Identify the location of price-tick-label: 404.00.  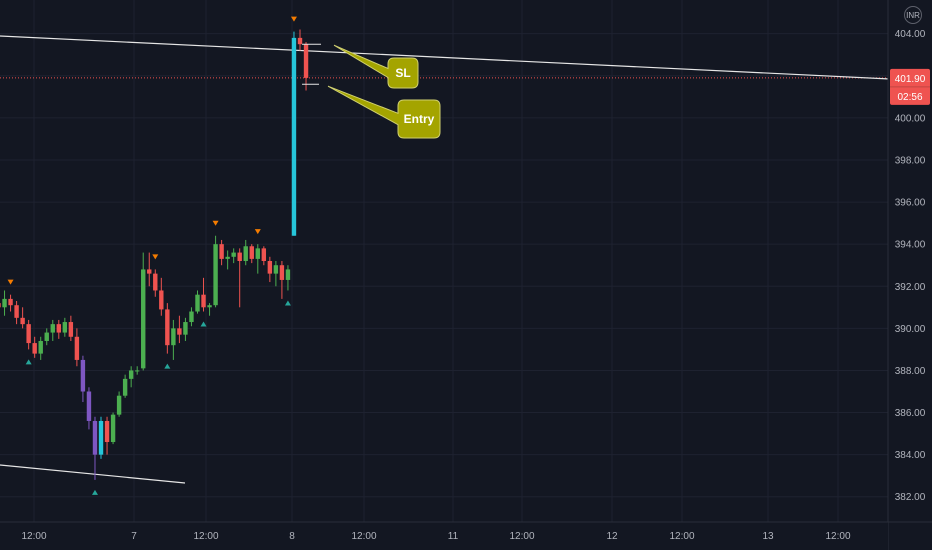
(910, 34).